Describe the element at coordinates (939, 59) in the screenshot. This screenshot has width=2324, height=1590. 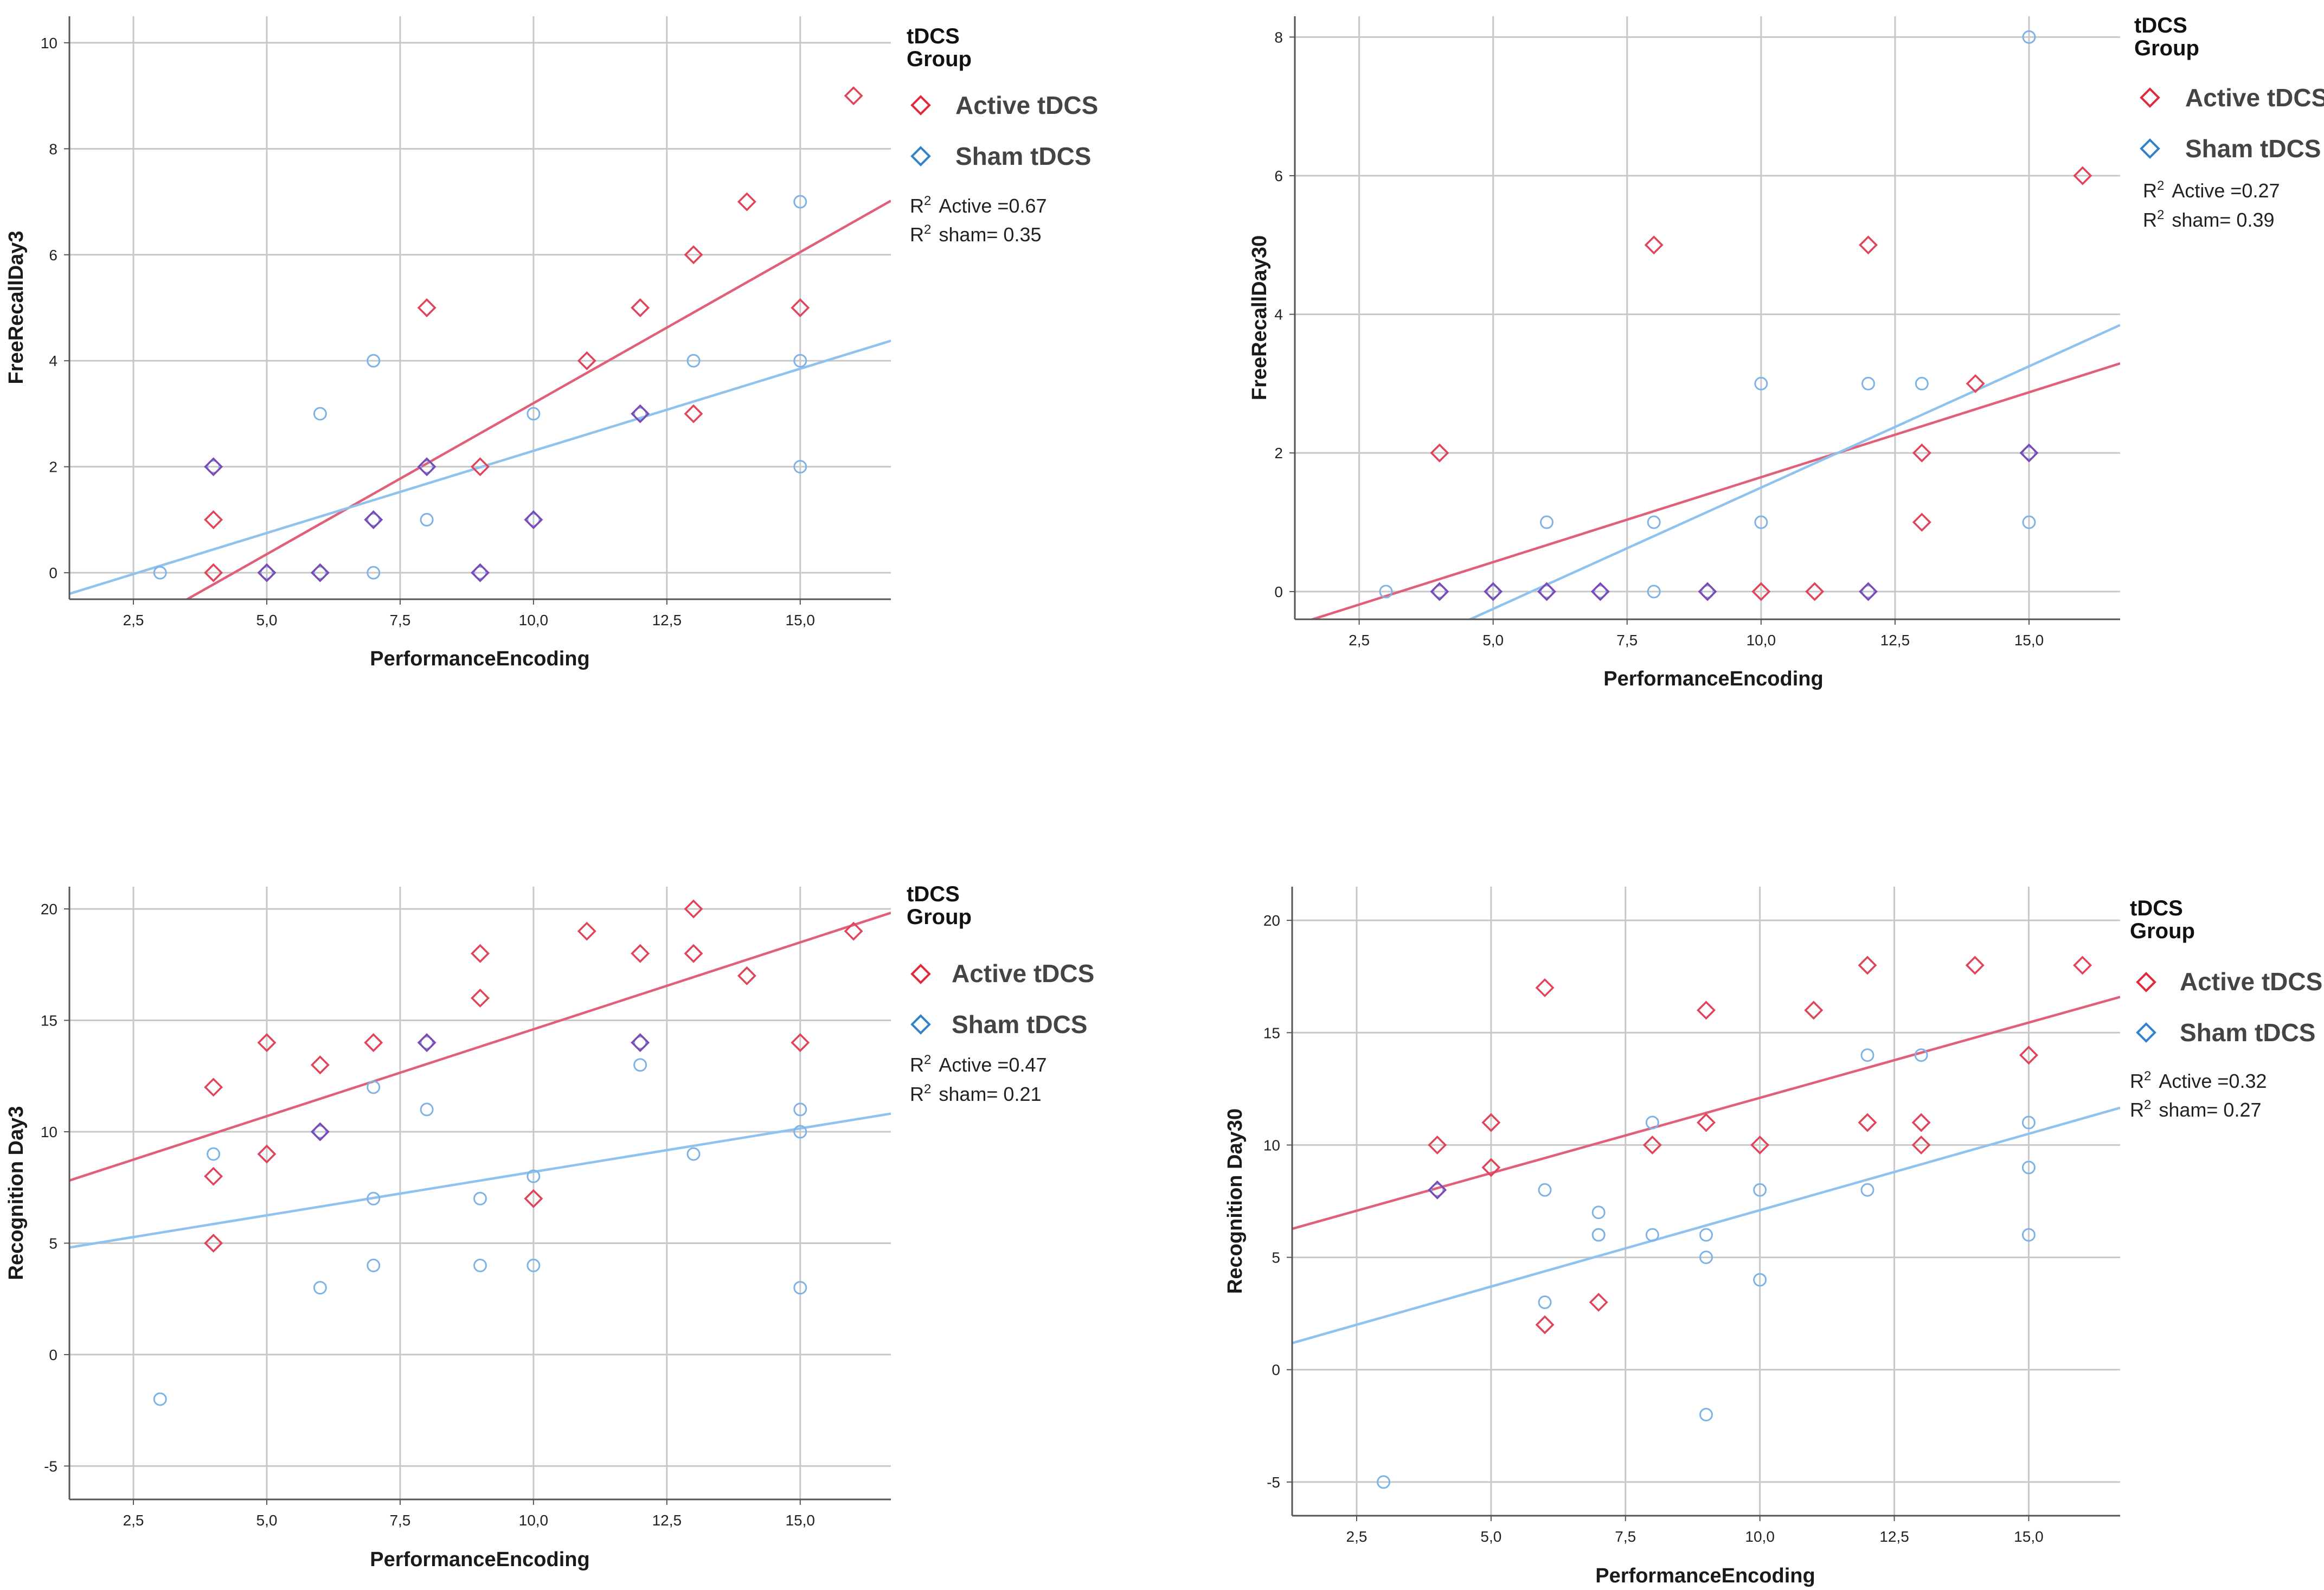
I see `legend-title-line2: Group` at that location.